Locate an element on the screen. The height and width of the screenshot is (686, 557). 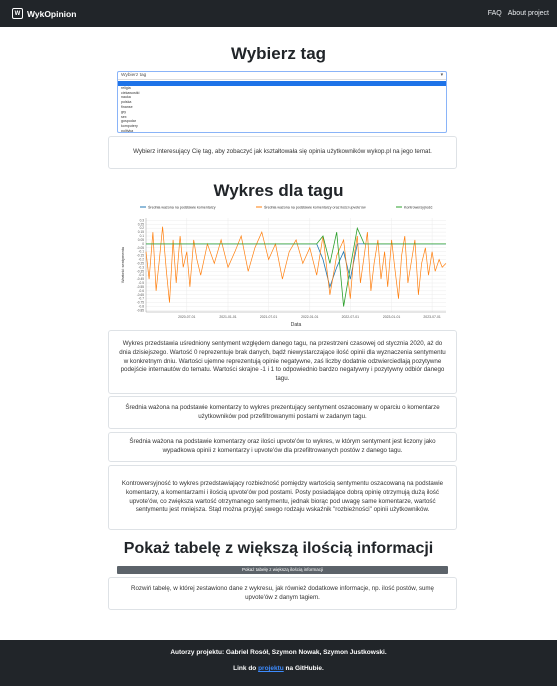
y-tick-label: 0.15 is located at coordinates (141, 232).